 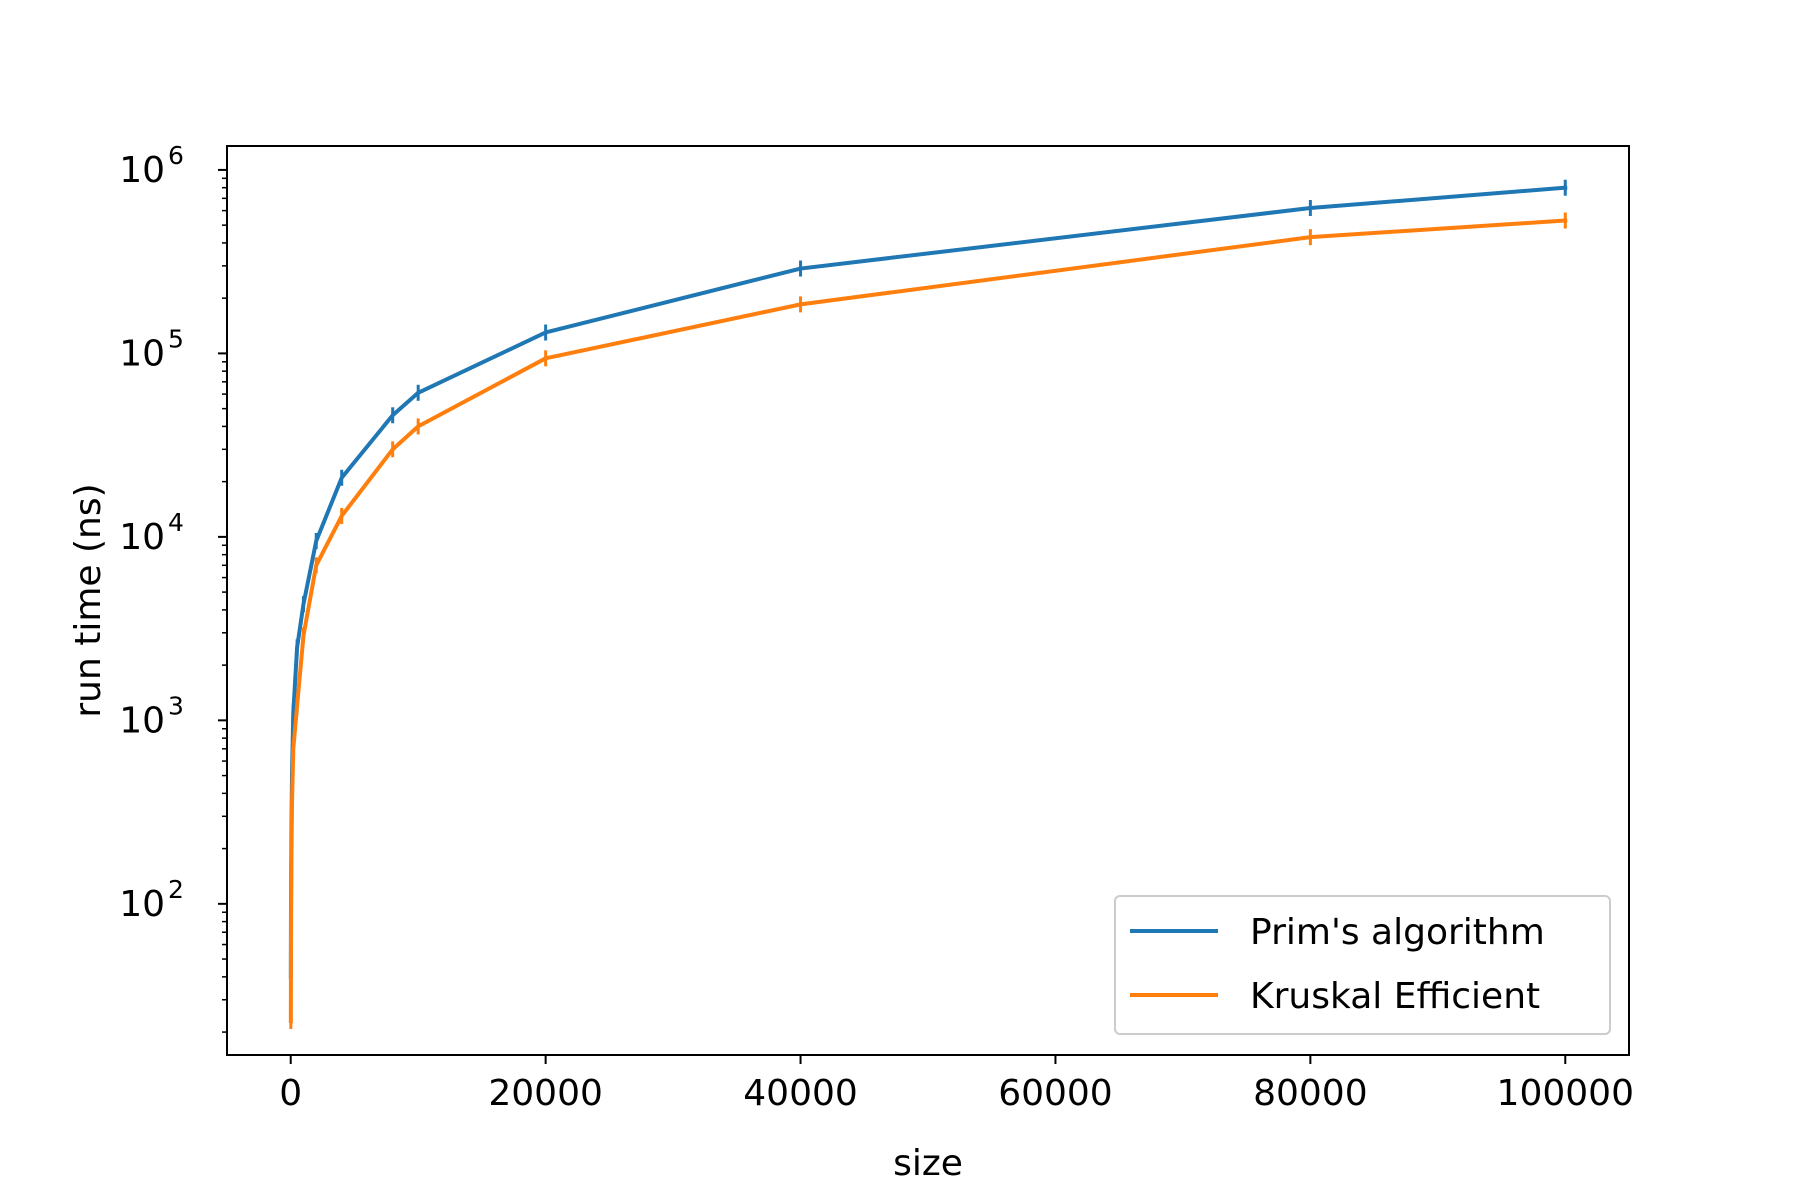 I want to click on x-tick-label: 100000, so click(x=1565, y=1093).